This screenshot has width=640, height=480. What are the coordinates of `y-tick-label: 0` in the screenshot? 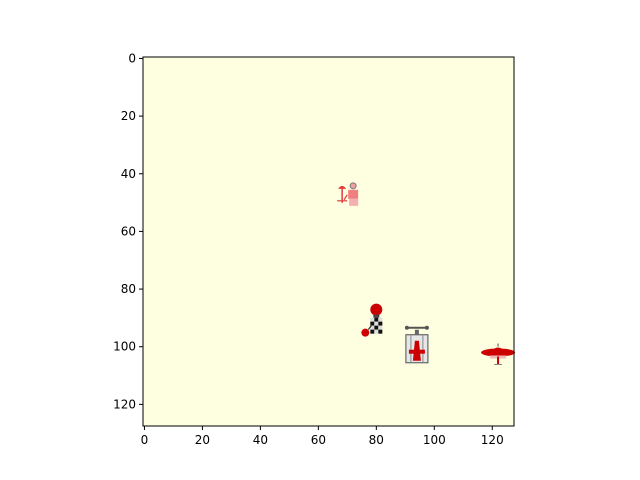 It's located at (132, 58).